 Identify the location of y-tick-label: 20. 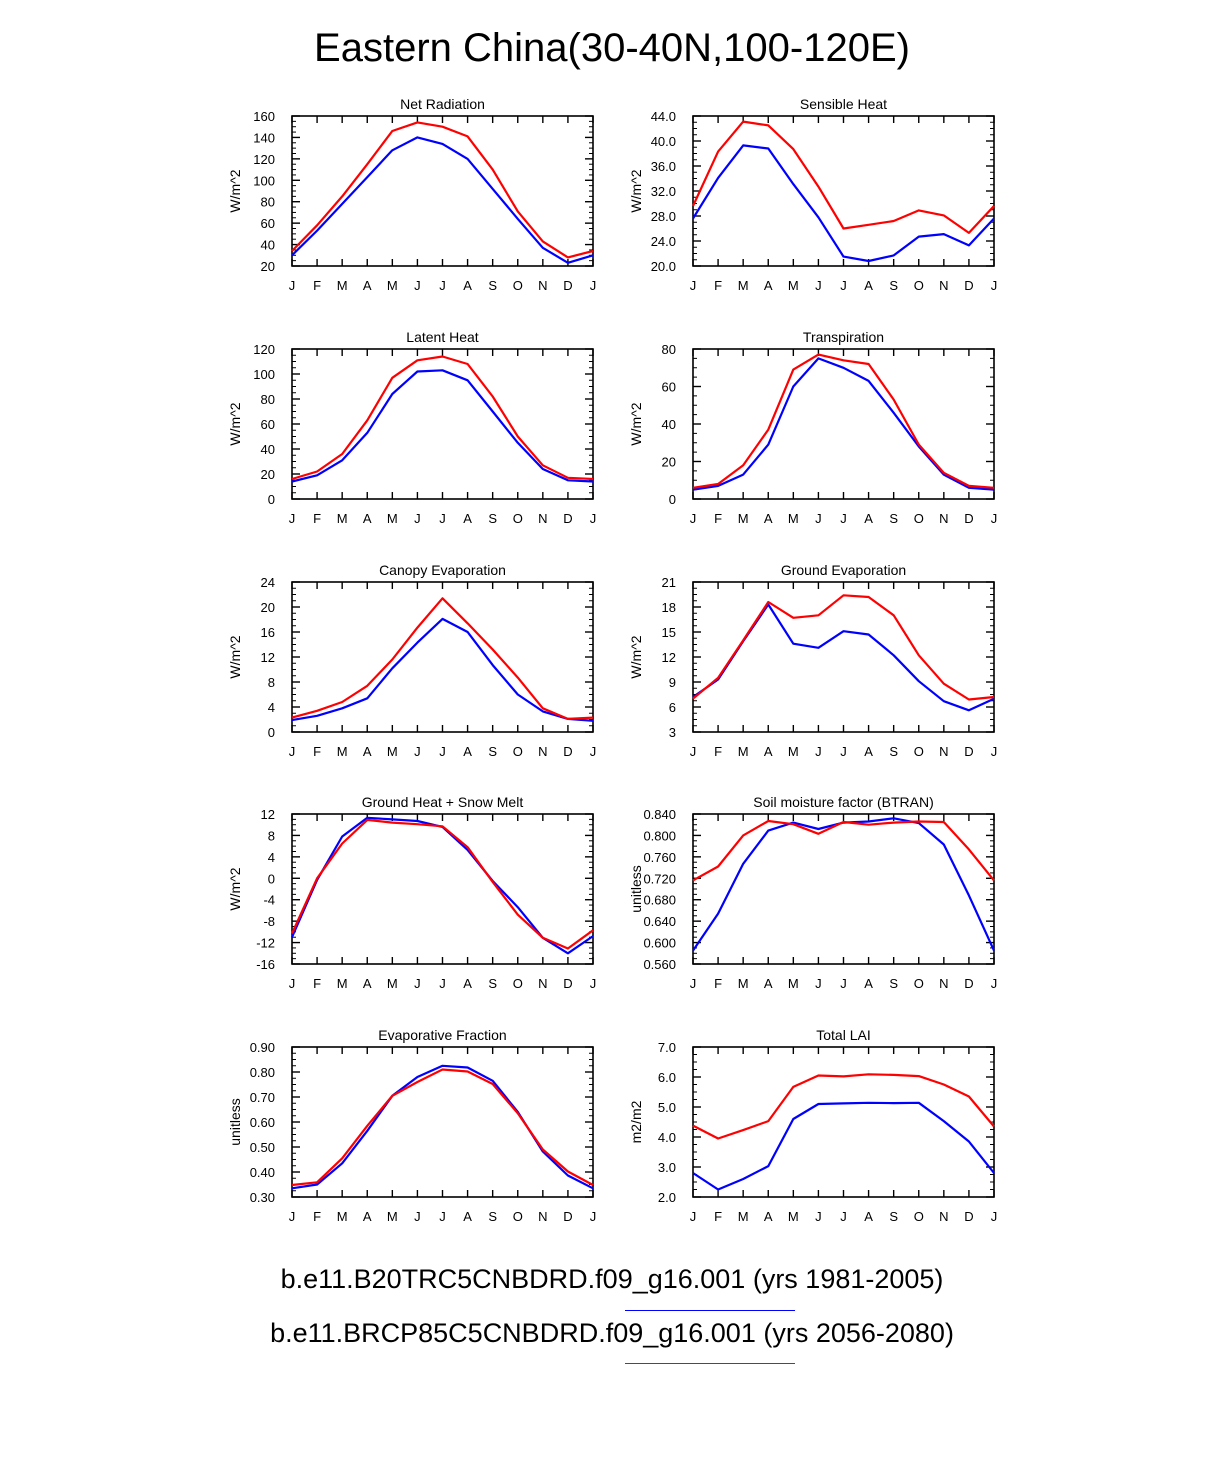
(268, 607).